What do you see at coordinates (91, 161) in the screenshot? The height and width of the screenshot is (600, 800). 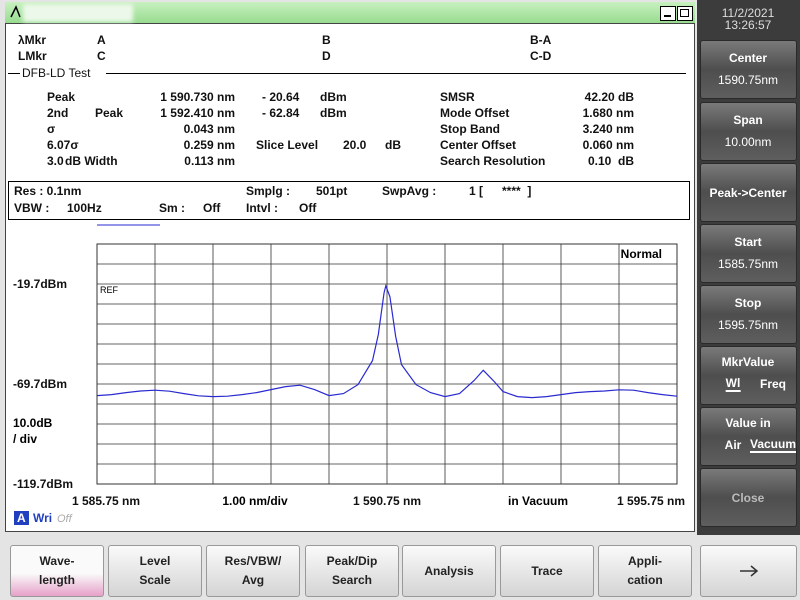 I see `result-label: dB Width` at bounding box center [91, 161].